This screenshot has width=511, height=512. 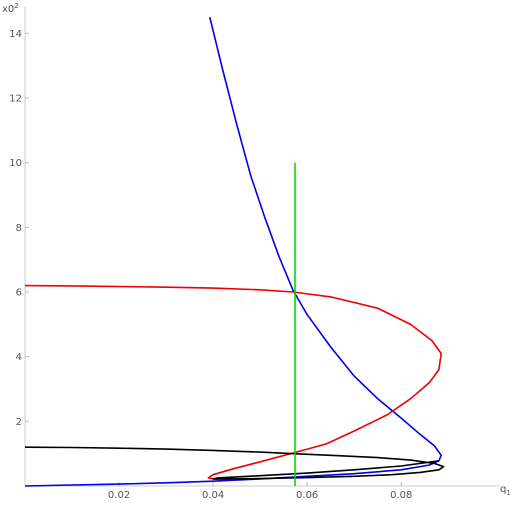 I want to click on y-axis-title-base: x0, so click(x=8, y=9).